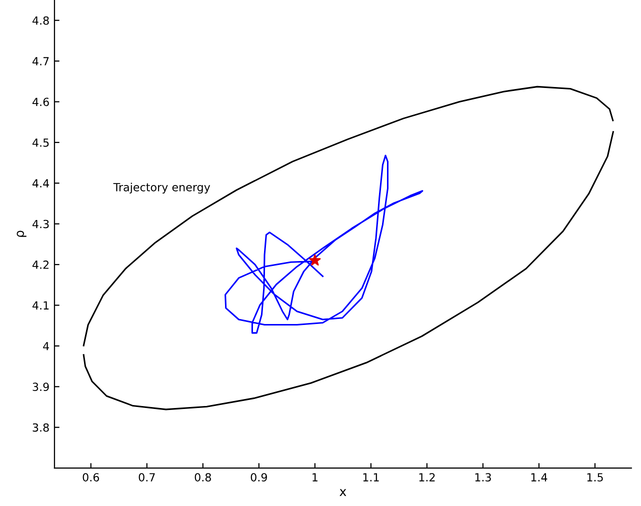  I want to click on annotation: Trajectory energy, so click(161, 188).